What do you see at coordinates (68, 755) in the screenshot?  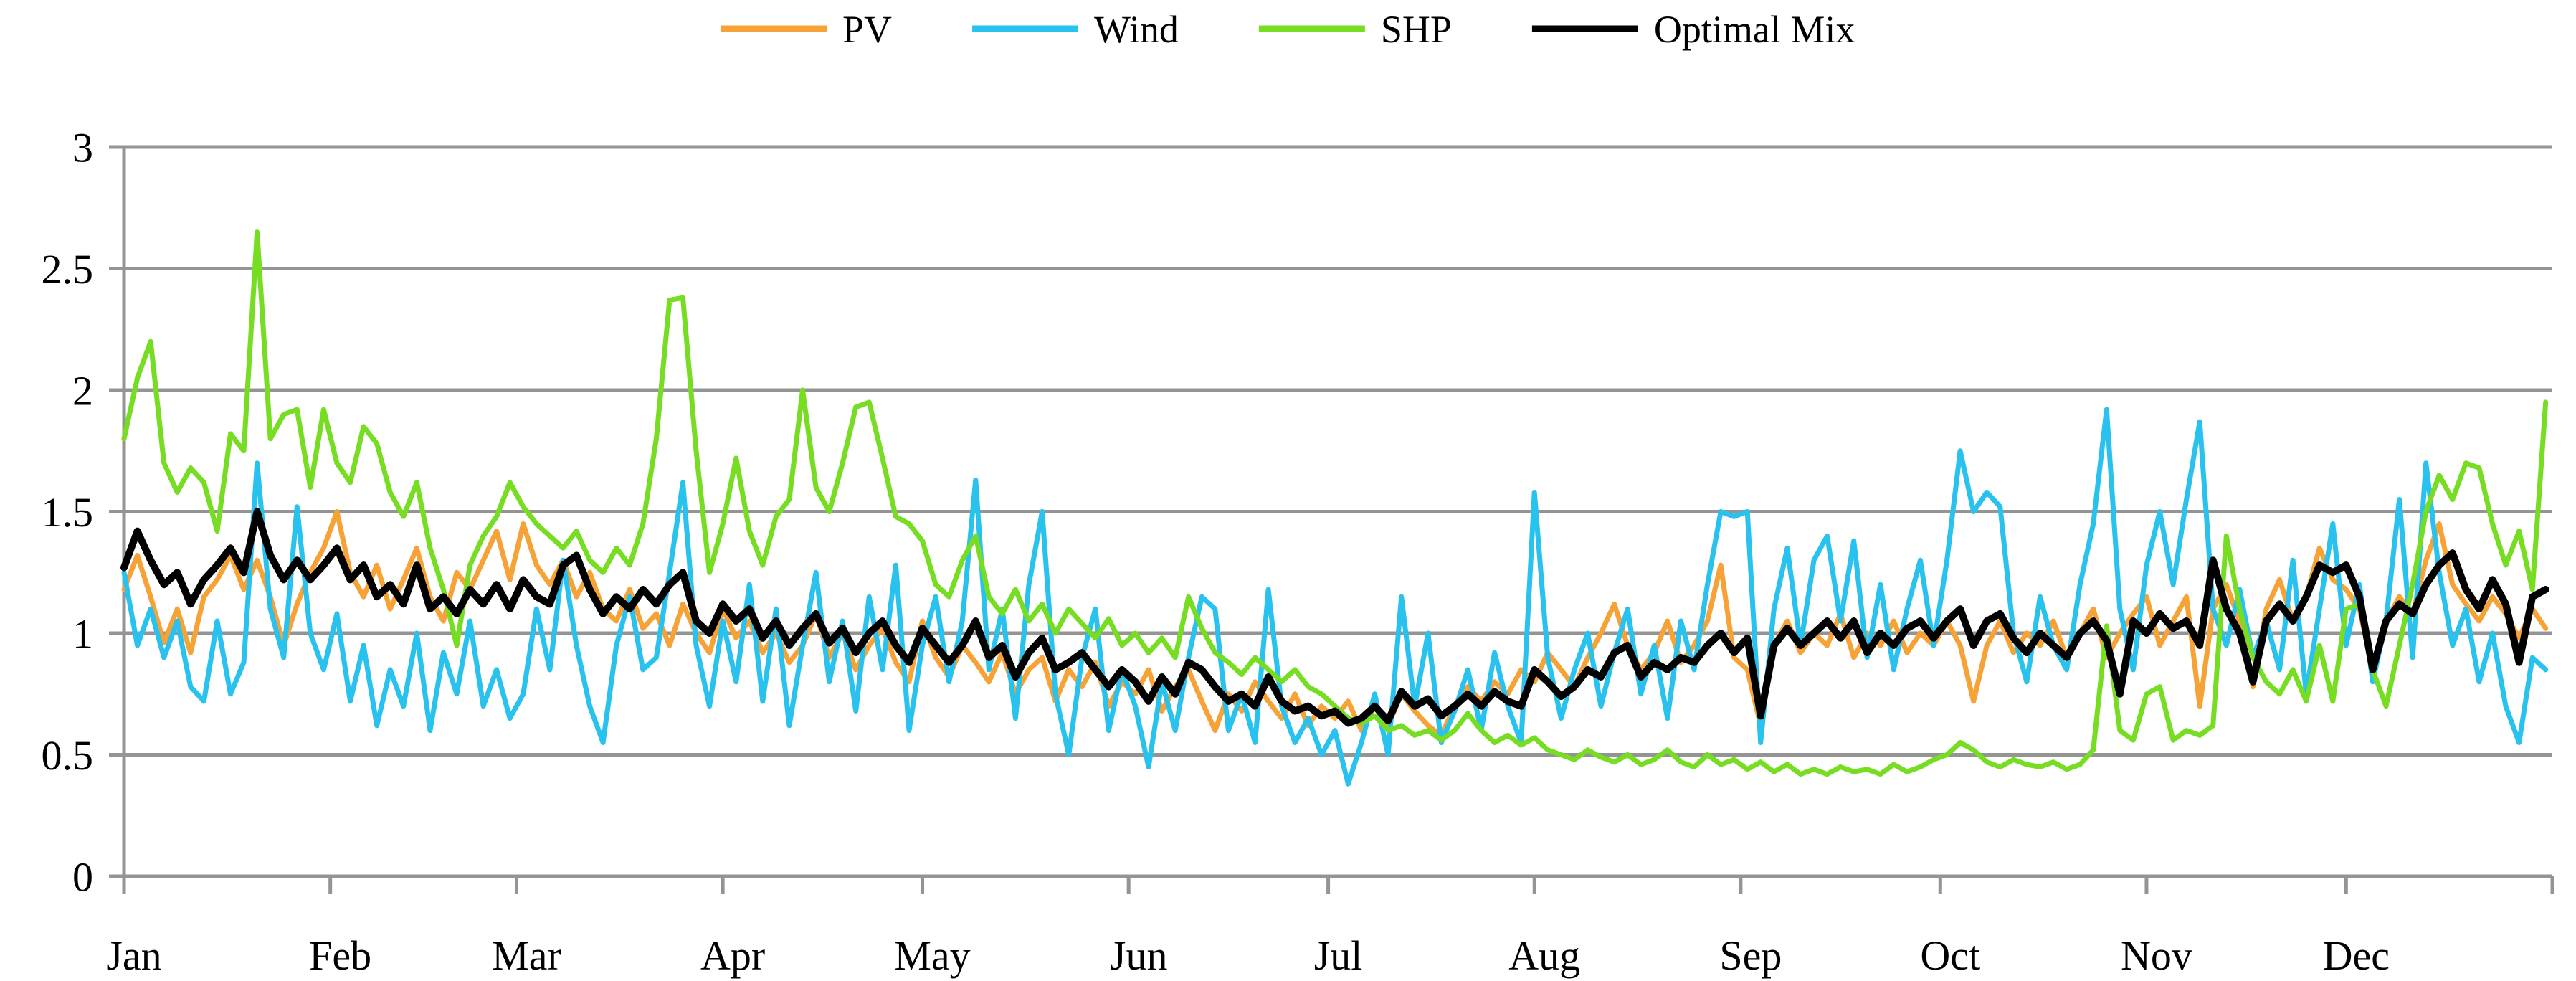 I see `y-tick-label-0.5: 0.5` at bounding box center [68, 755].